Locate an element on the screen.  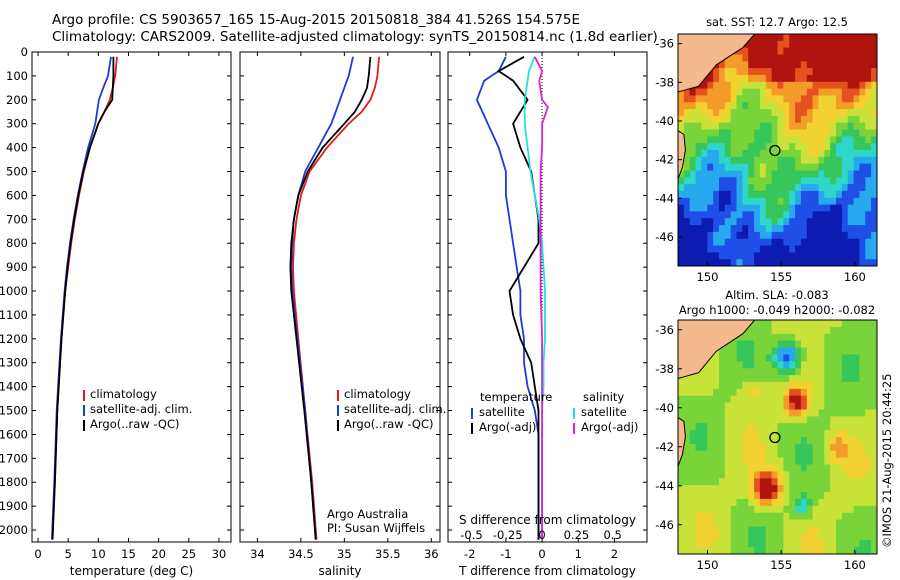
land-mainland is located at coordinates (717, 350).